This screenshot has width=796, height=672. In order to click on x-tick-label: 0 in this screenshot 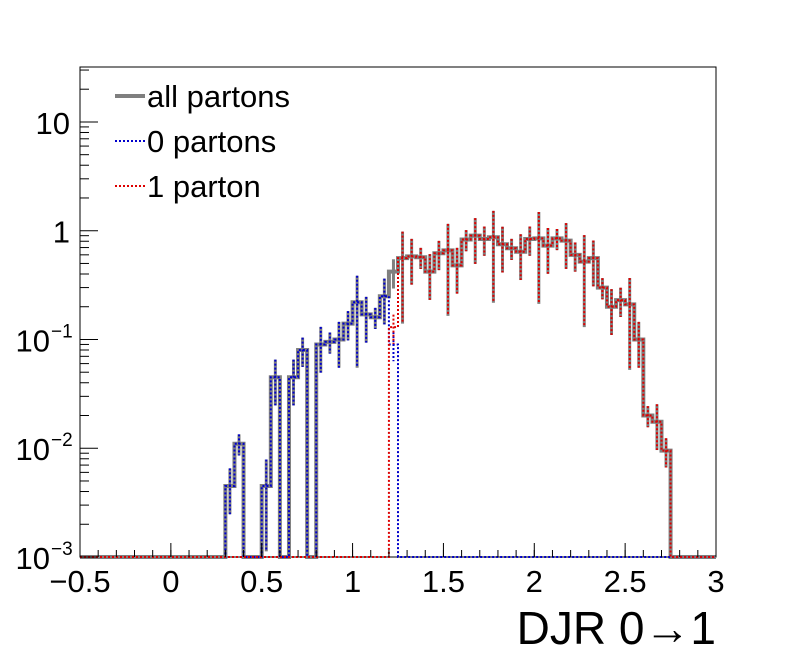, I will do `click(170, 581)`.